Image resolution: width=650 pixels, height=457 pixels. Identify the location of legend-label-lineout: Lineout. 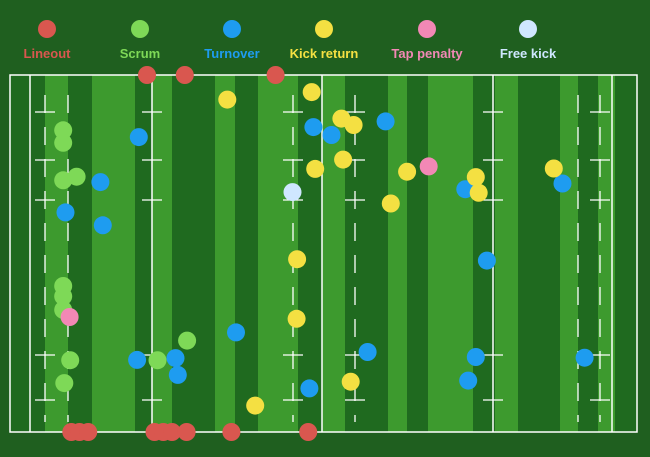
(48, 53).